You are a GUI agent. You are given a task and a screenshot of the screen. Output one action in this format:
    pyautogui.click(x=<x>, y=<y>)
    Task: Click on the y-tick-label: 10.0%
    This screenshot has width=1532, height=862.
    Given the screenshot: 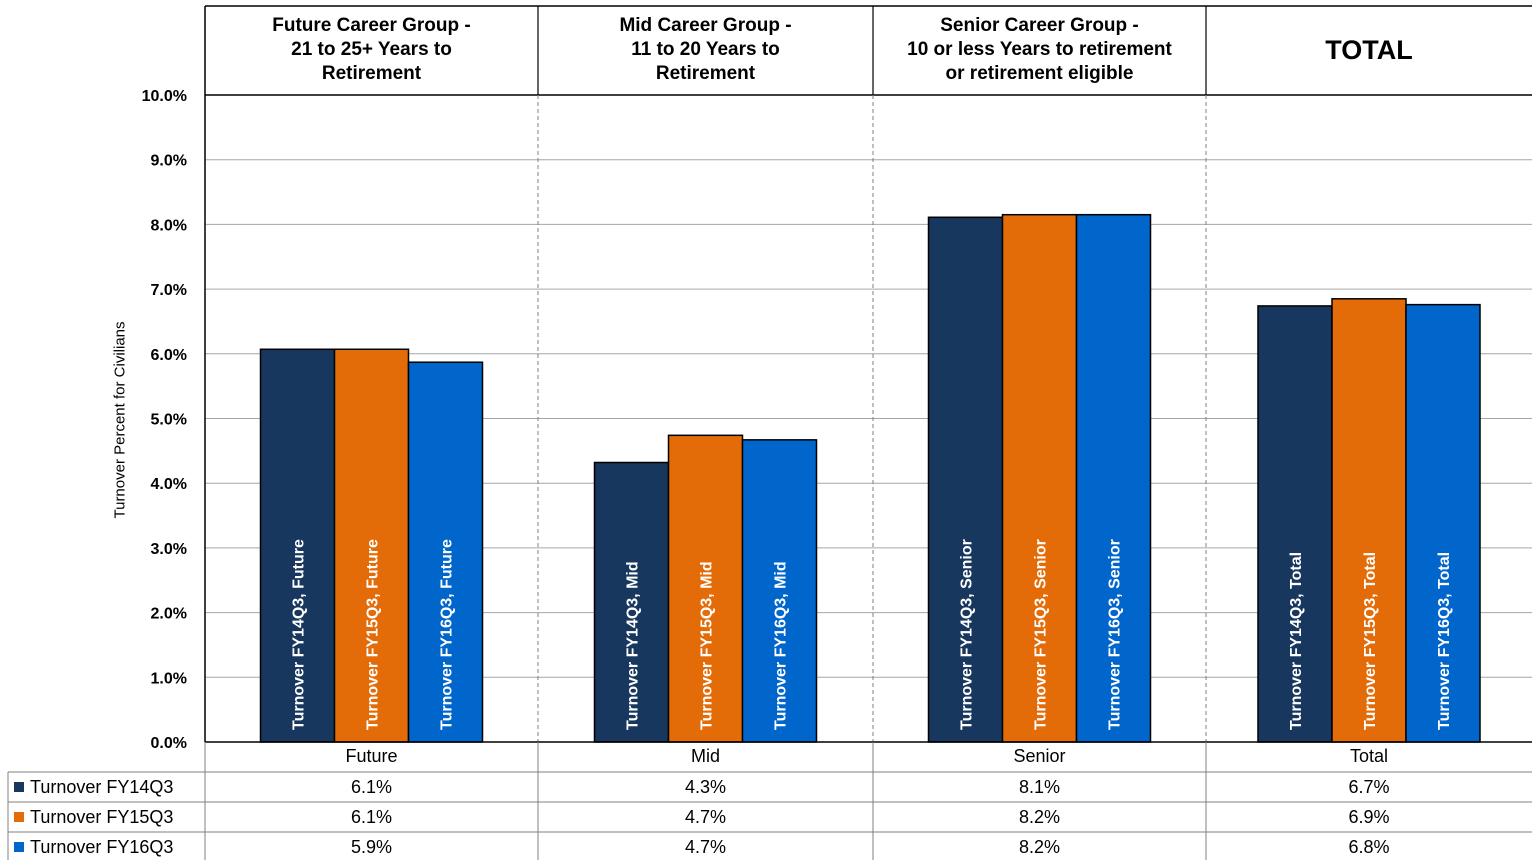 What is the action you would take?
    pyautogui.click(x=164, y=96)
    